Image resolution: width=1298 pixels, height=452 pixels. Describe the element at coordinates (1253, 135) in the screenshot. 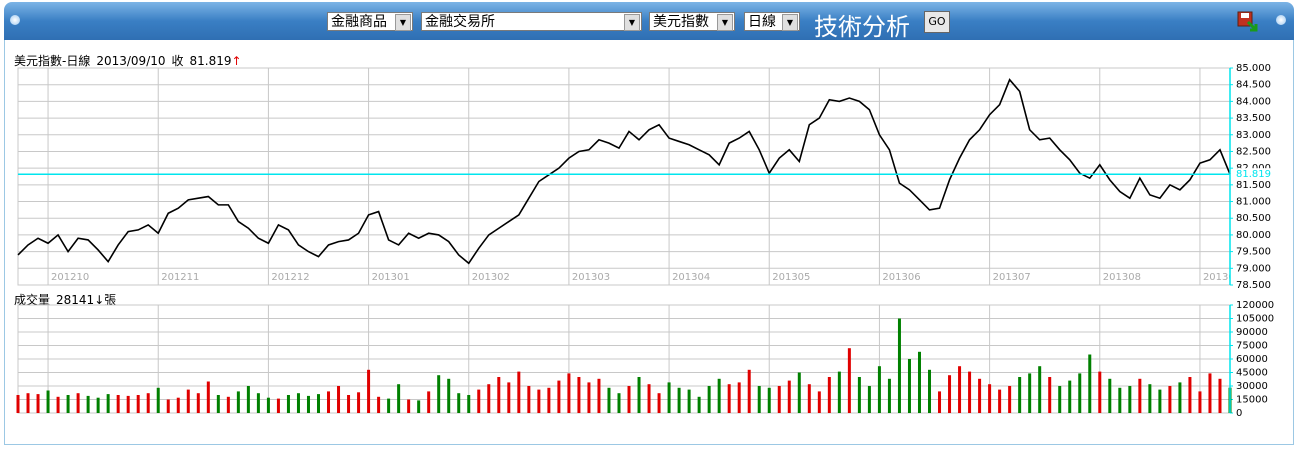

I see `y-tick-label: 83.000` at that location.